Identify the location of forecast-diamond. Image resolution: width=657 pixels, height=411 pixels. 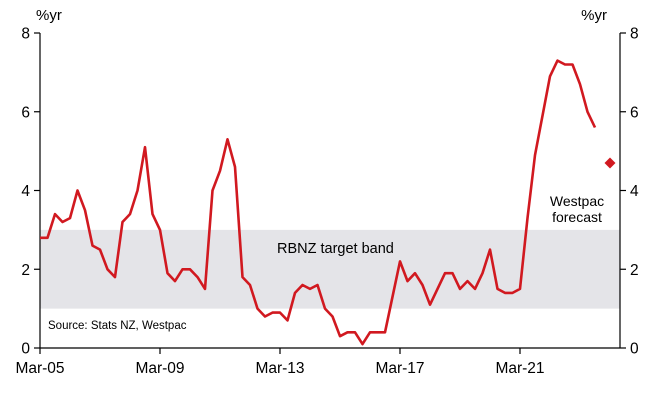
(610, 163).